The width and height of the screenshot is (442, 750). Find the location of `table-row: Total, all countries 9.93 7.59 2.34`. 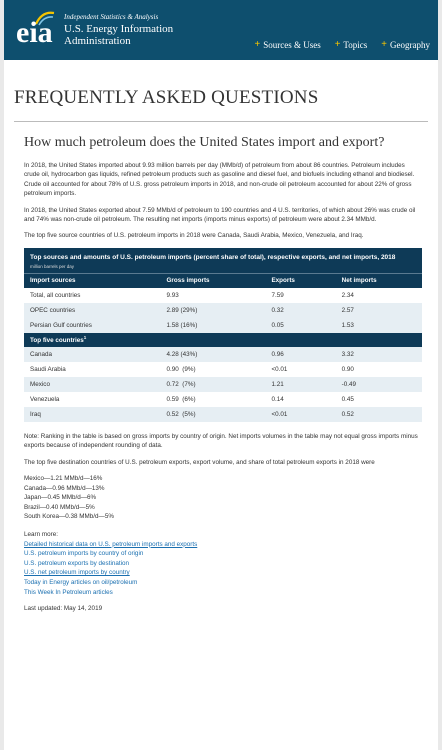

table-row: Total, all countries 9.93 7.59 2.34 is located at coordinates (223, 295).